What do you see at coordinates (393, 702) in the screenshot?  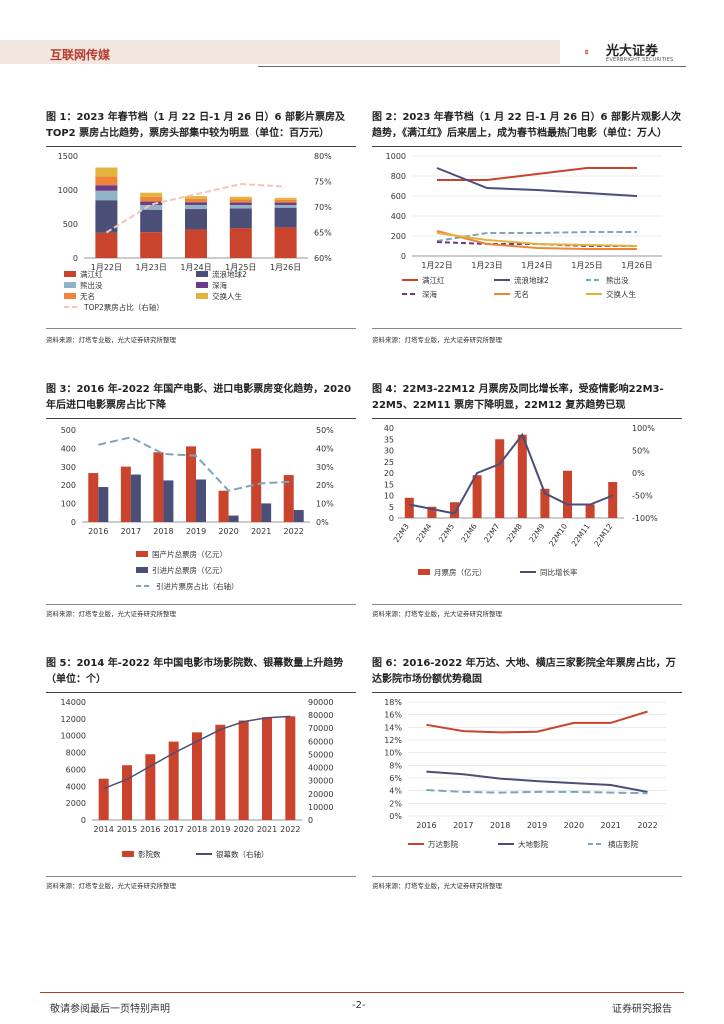 I see `y-tick-label: 18%` at bounding box center [393, 702].